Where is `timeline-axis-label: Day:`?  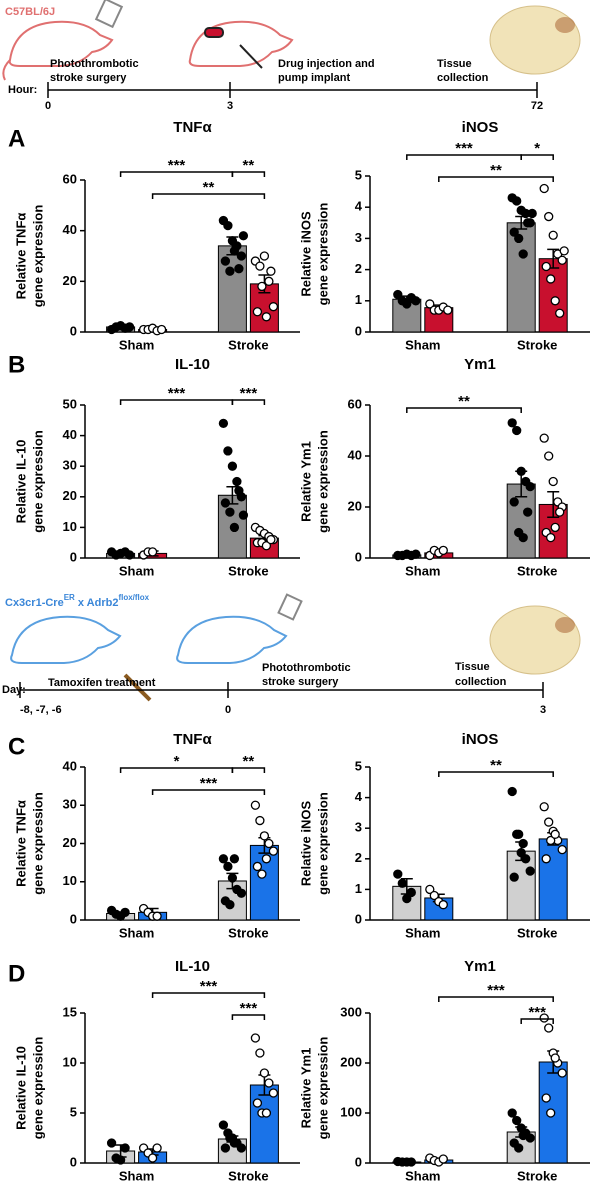
timeline-axis-label: Day: is located at coordinates (14, 690).